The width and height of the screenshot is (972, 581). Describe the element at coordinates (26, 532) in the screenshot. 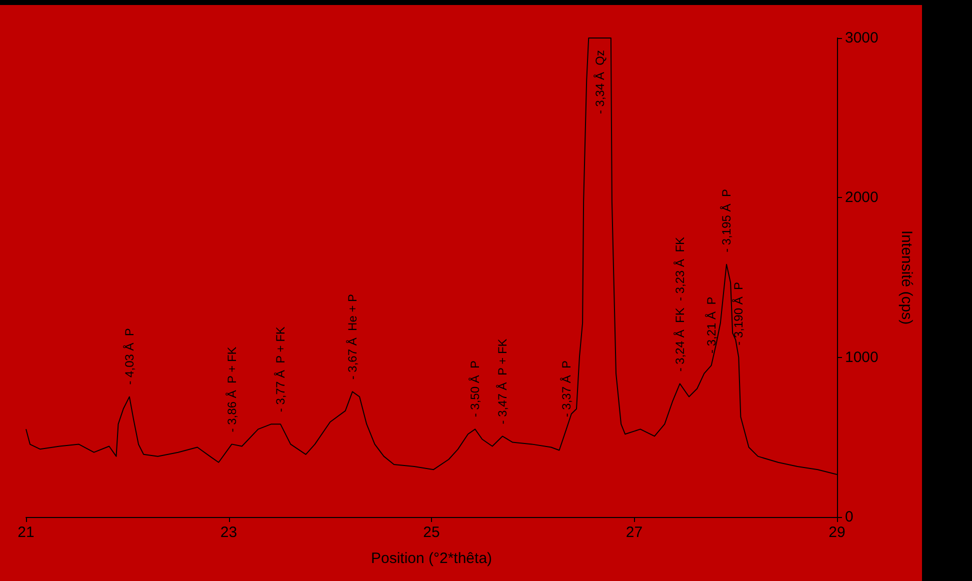

I see `x-tick-label: 21` at that location.